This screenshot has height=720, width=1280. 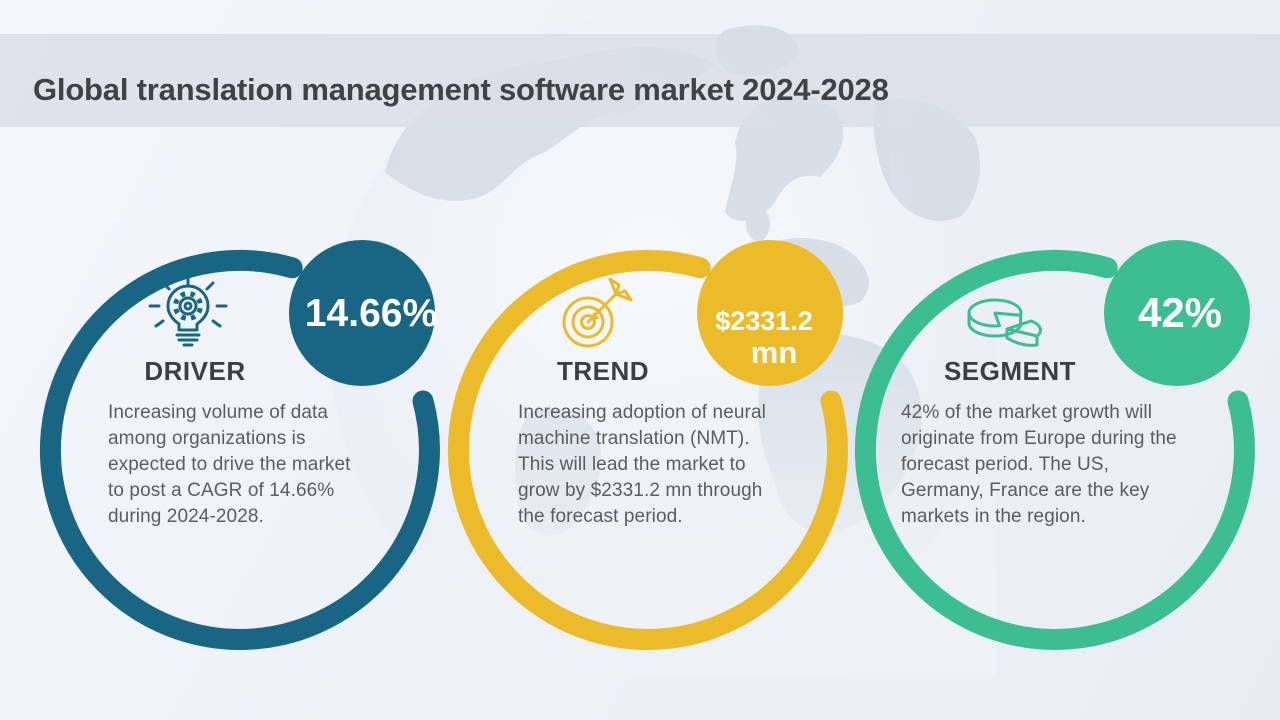 What do you see at coordinates (188, 310) in the screenshot?
I see `lightbulb-gear-icon` at bounding box center [188, 310].